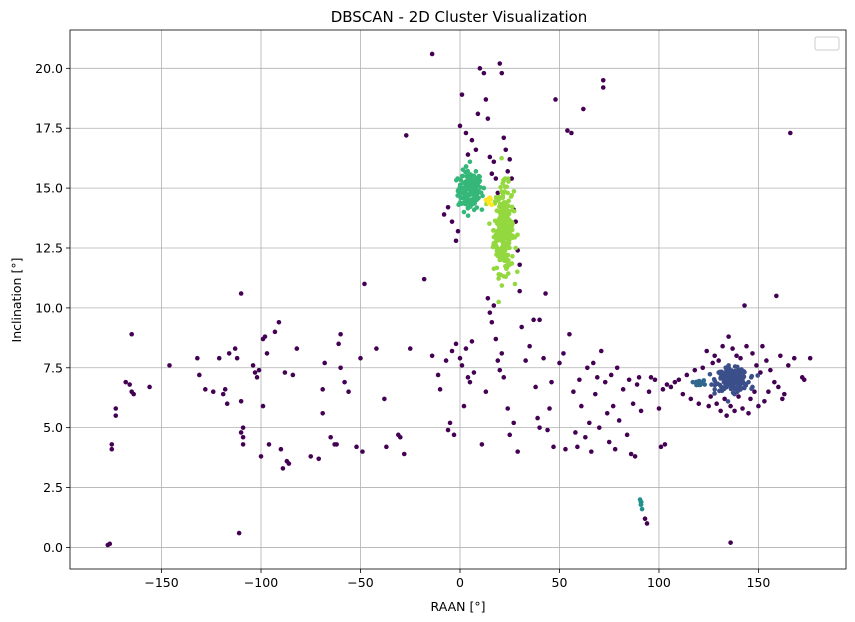 The width and height of the screenshot is (855, 622). What do you see at coordinates (16, 300) in the screenshot?
I see `y-axis-label: Inclination [°]` at bounding box center [16, 300].